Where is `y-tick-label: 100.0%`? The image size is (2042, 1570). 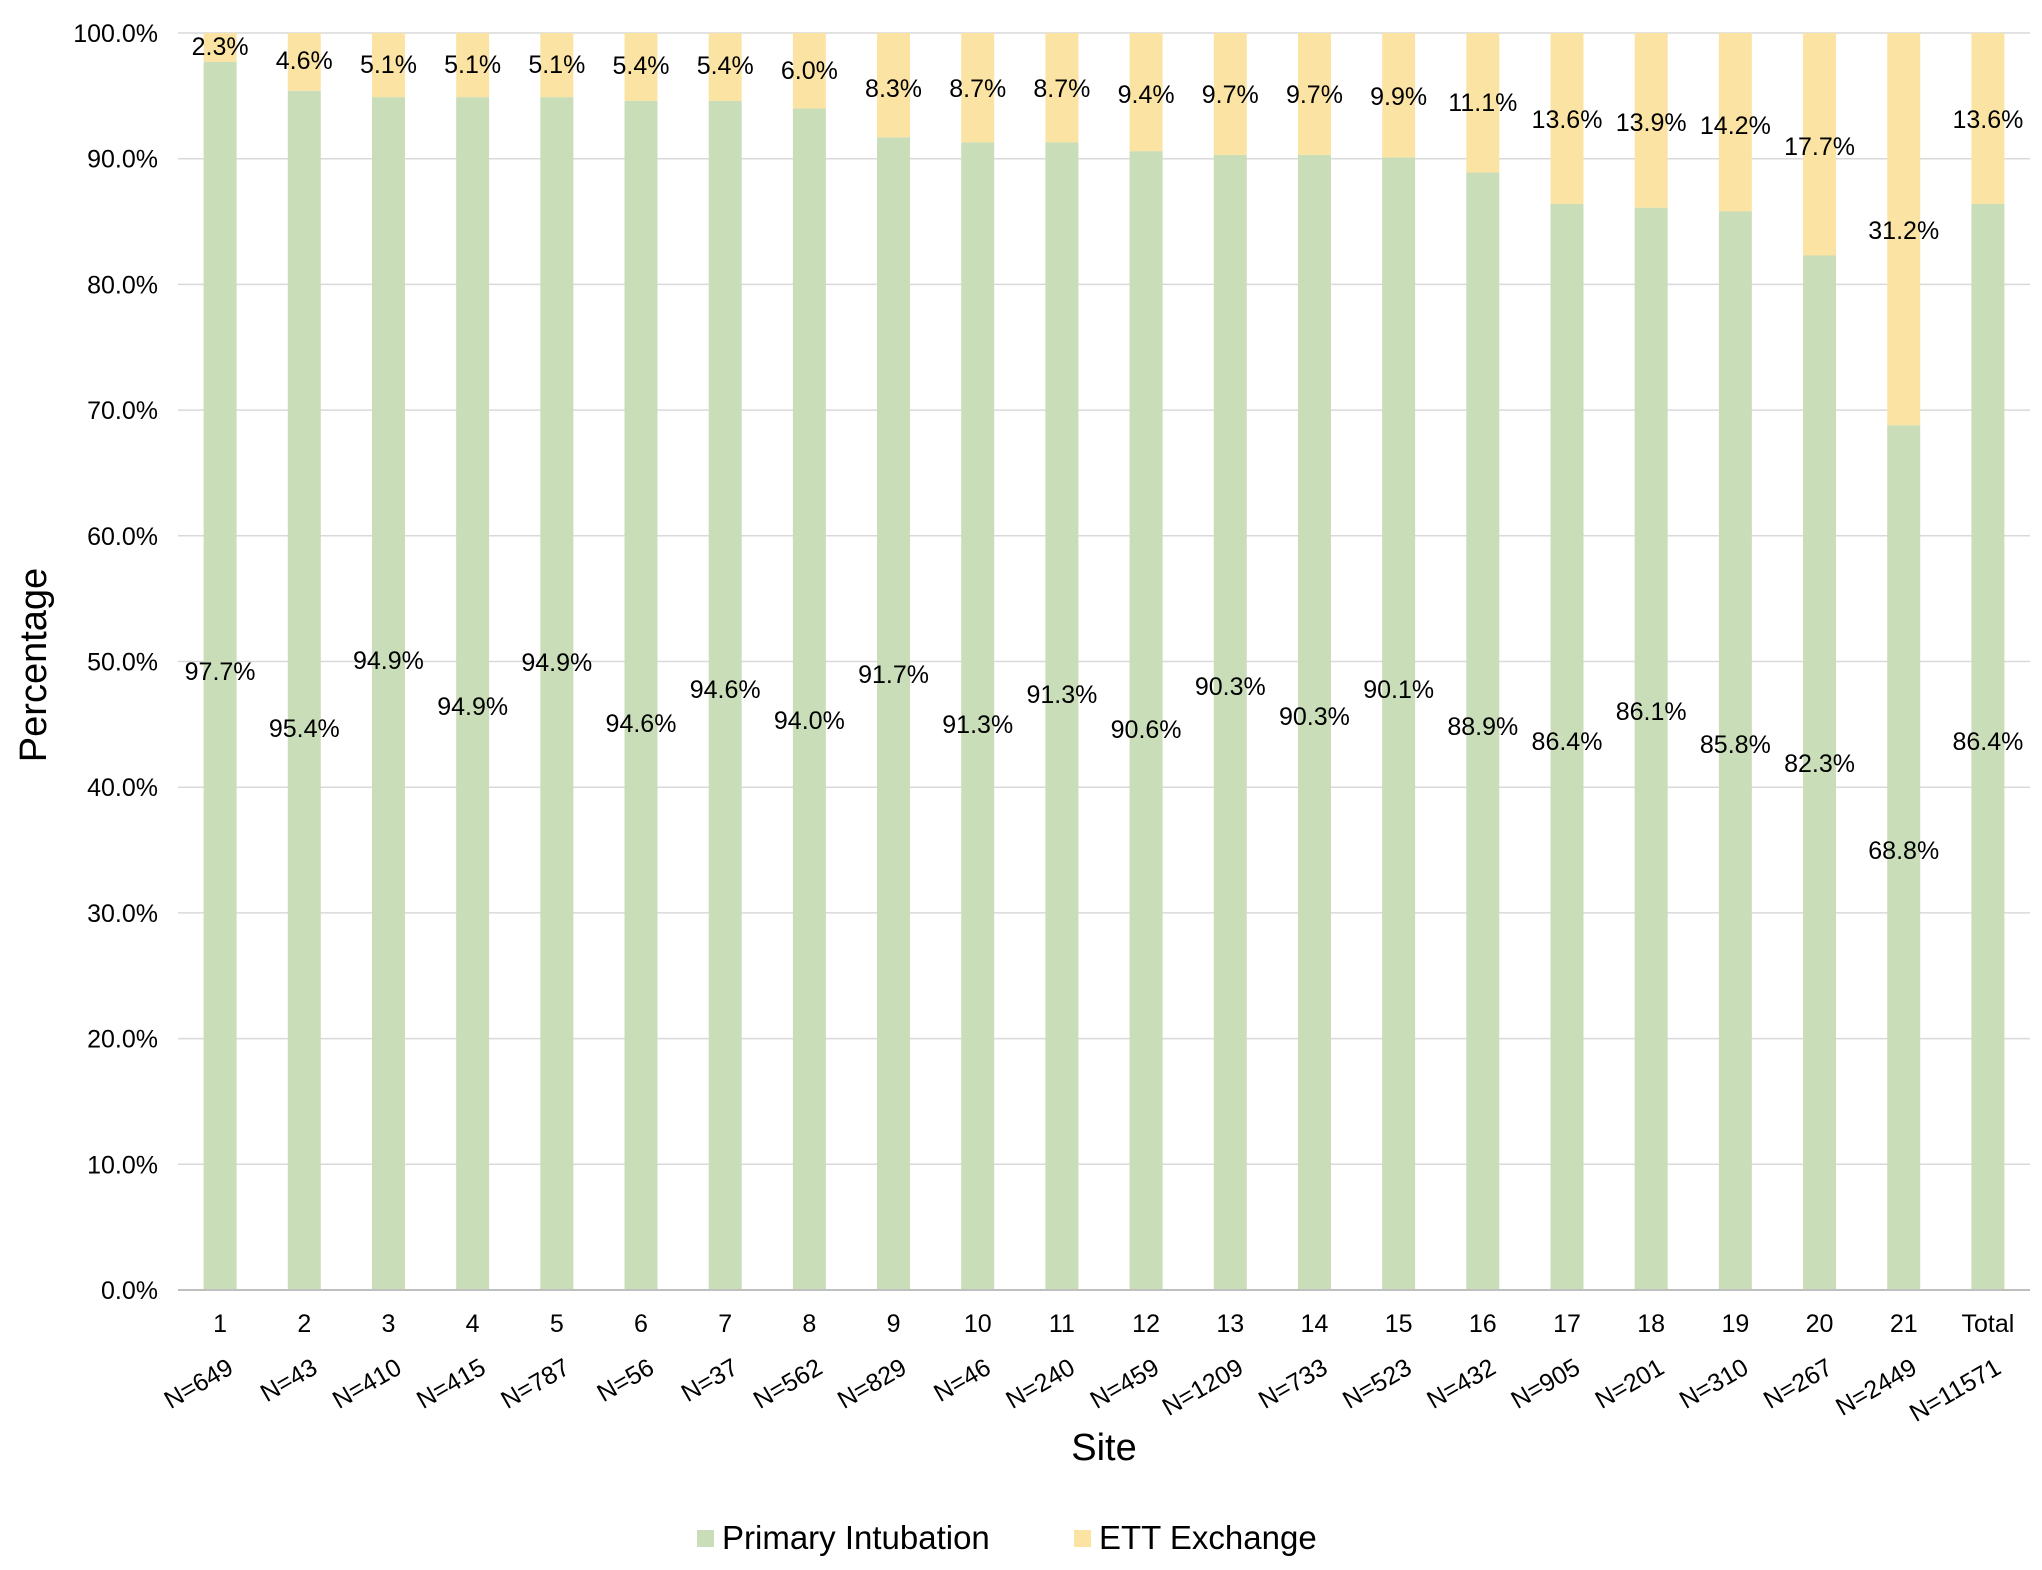
y-tick-label: 100.0% is located at coordinates (115, 34).